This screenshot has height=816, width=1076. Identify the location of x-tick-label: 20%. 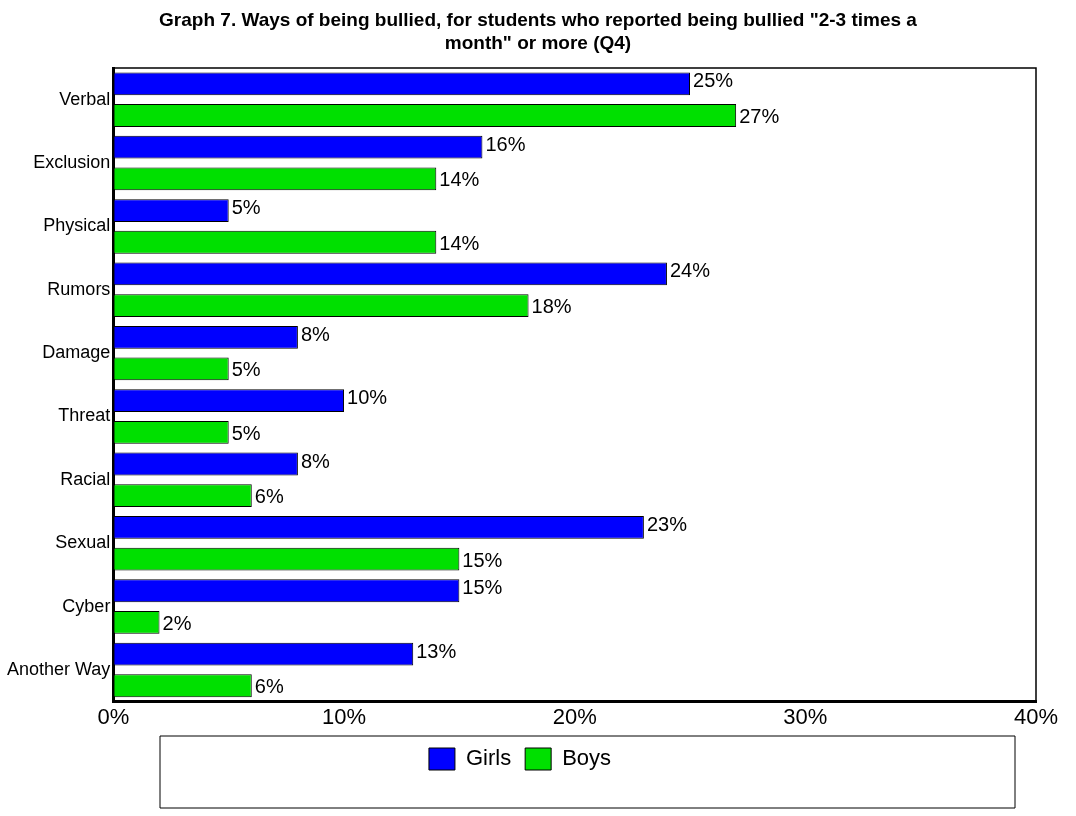
(574, 716).